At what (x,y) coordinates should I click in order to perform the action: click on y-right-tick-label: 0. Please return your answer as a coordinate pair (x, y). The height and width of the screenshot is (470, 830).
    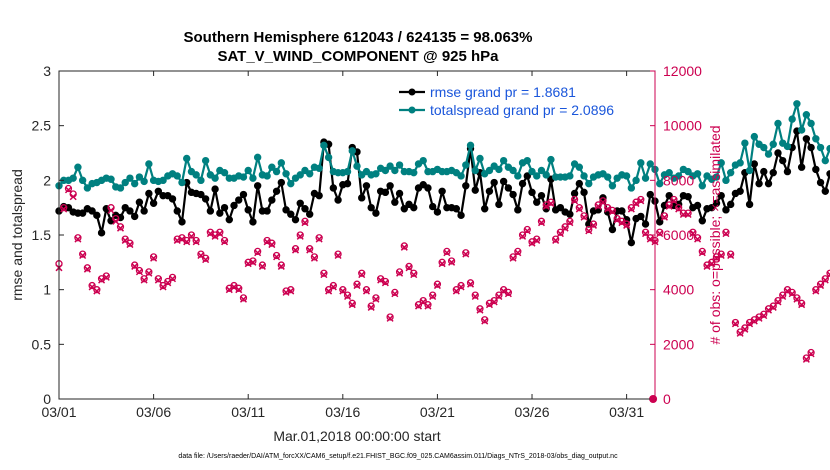
    Looking at the image, I should click on (667, 399).